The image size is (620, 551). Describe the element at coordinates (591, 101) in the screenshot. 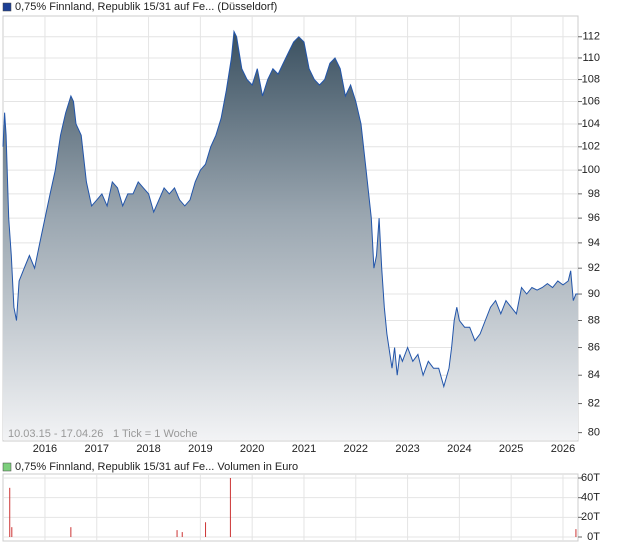

I see `y-tick-label: 106` at that location.